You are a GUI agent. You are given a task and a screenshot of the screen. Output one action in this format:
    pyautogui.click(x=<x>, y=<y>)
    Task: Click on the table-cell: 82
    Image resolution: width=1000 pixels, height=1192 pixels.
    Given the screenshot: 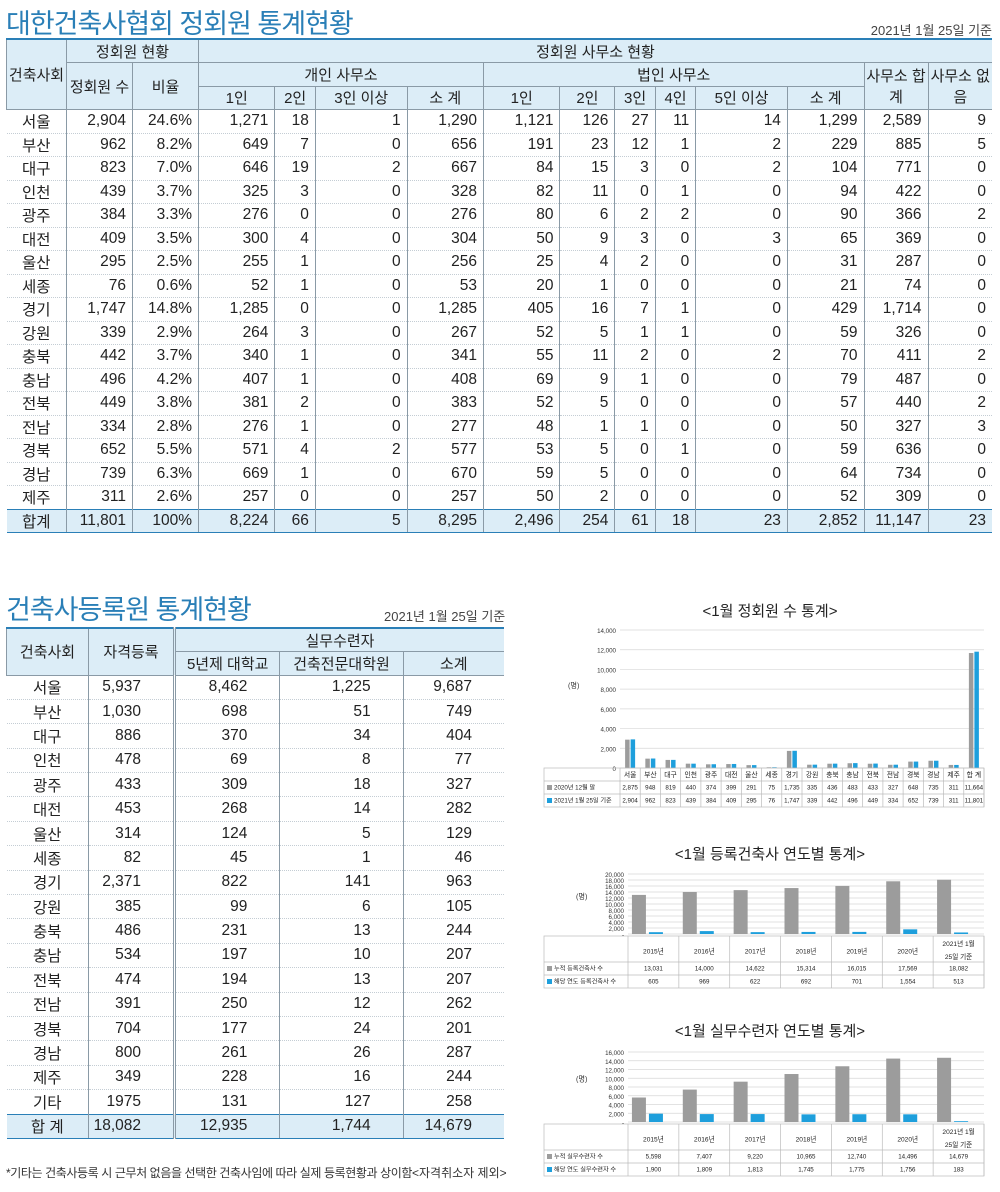 What is the action you would take?
    pyautogui.click(x=132, y=858)
    